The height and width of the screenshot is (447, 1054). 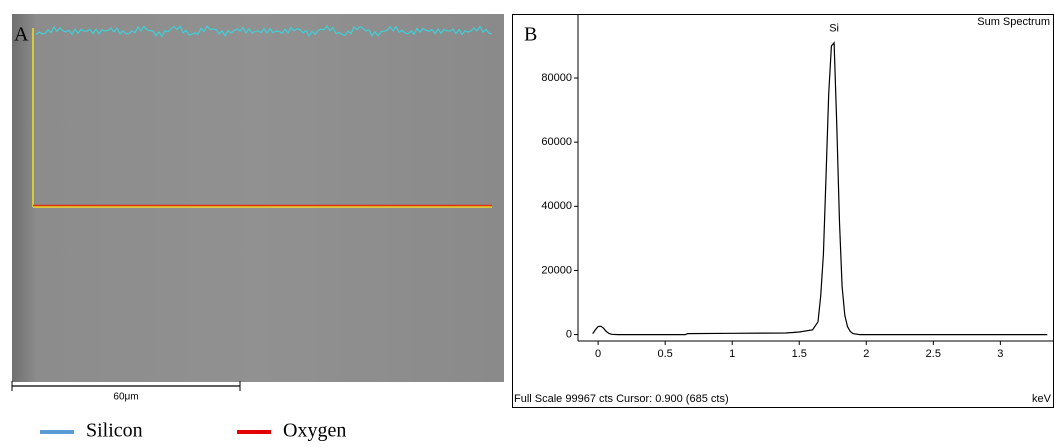 What do you see at coordinates (530, 35) in the screenshot?
I see `panel-label: B` at bounding box center [530, 35].